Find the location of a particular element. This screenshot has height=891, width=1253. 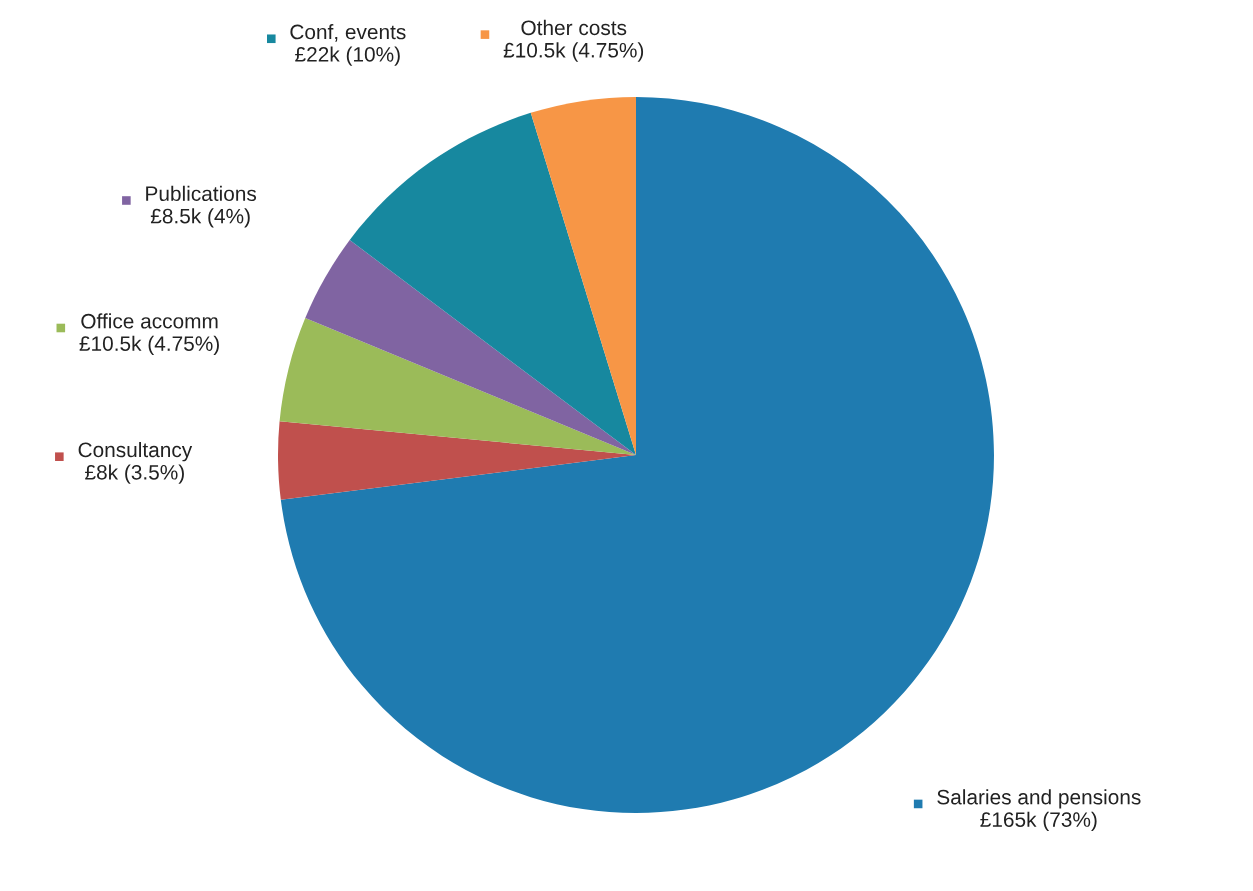

data-label: £22k (10%) is located at coordinates (347, 56).